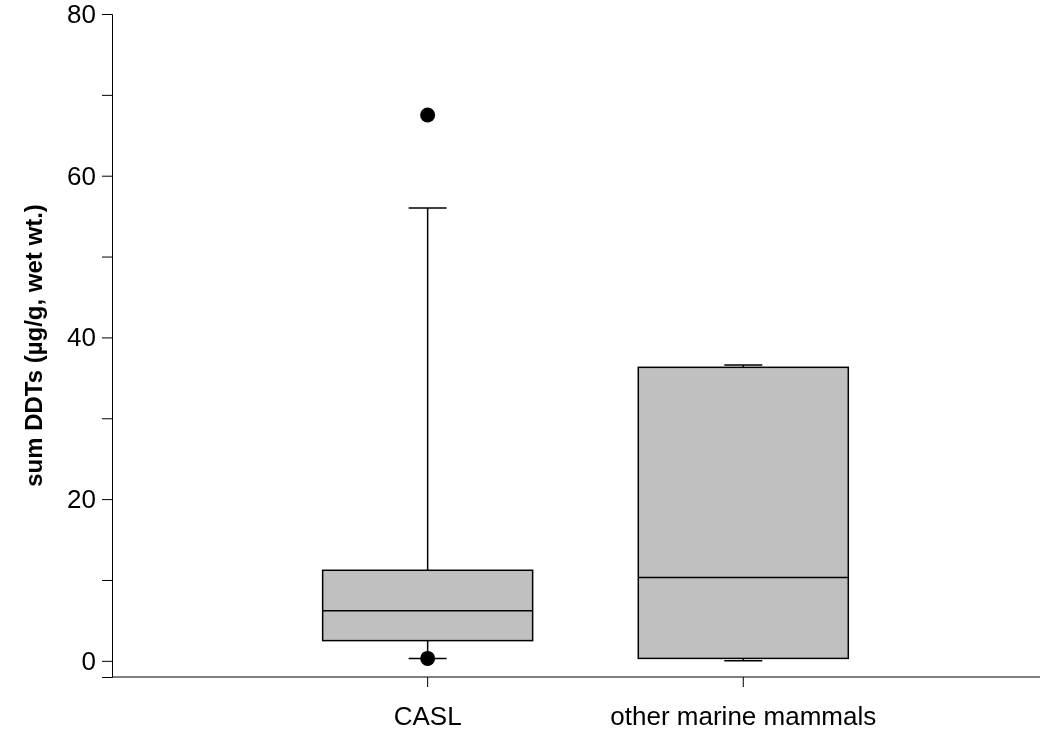 The width and height of the screenshot is (1054, 735). Describe the element at coordinates (81, 14) in the screenshot. I see `y-tick-label: 80` at that location.